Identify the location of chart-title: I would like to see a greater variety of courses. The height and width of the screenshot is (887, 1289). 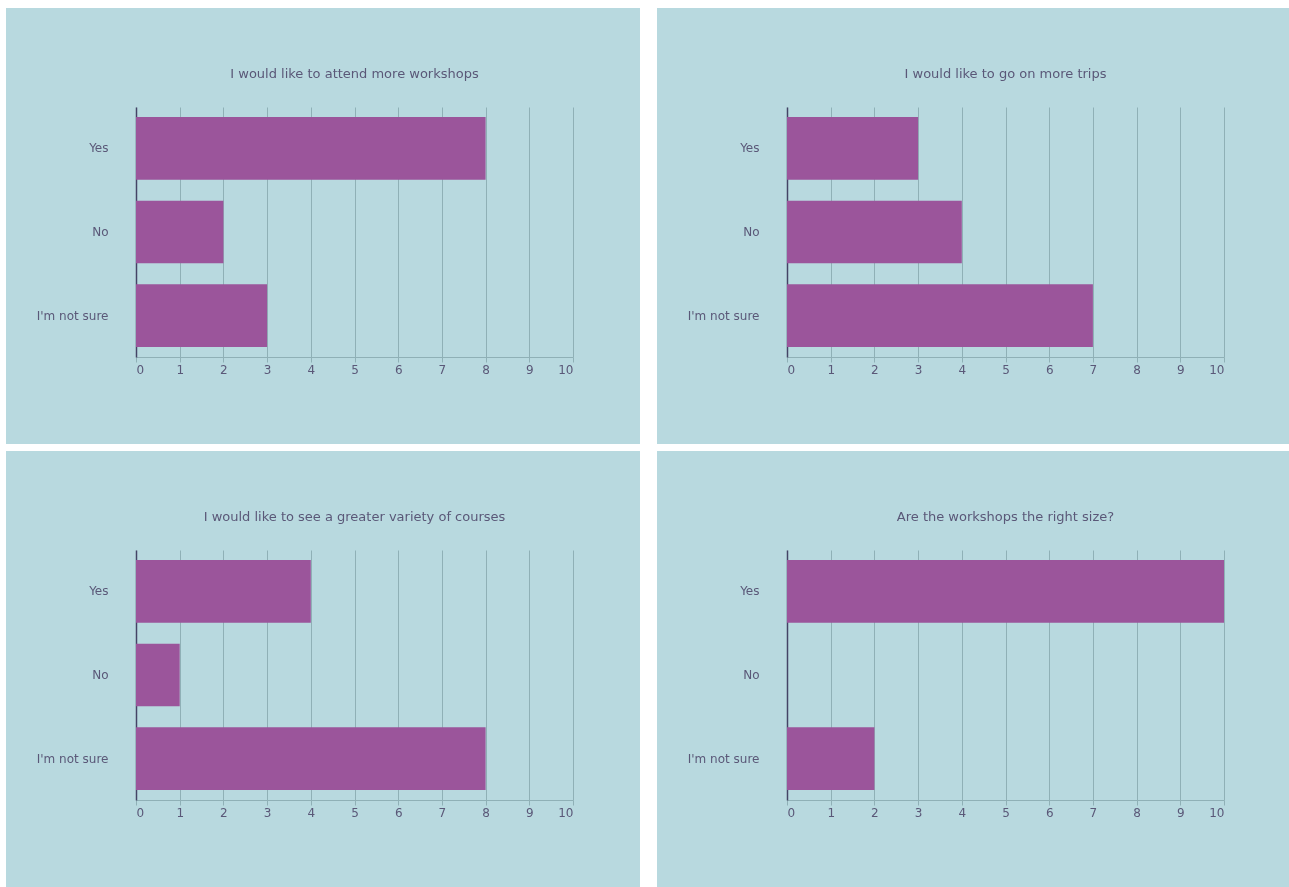
(354, 516).